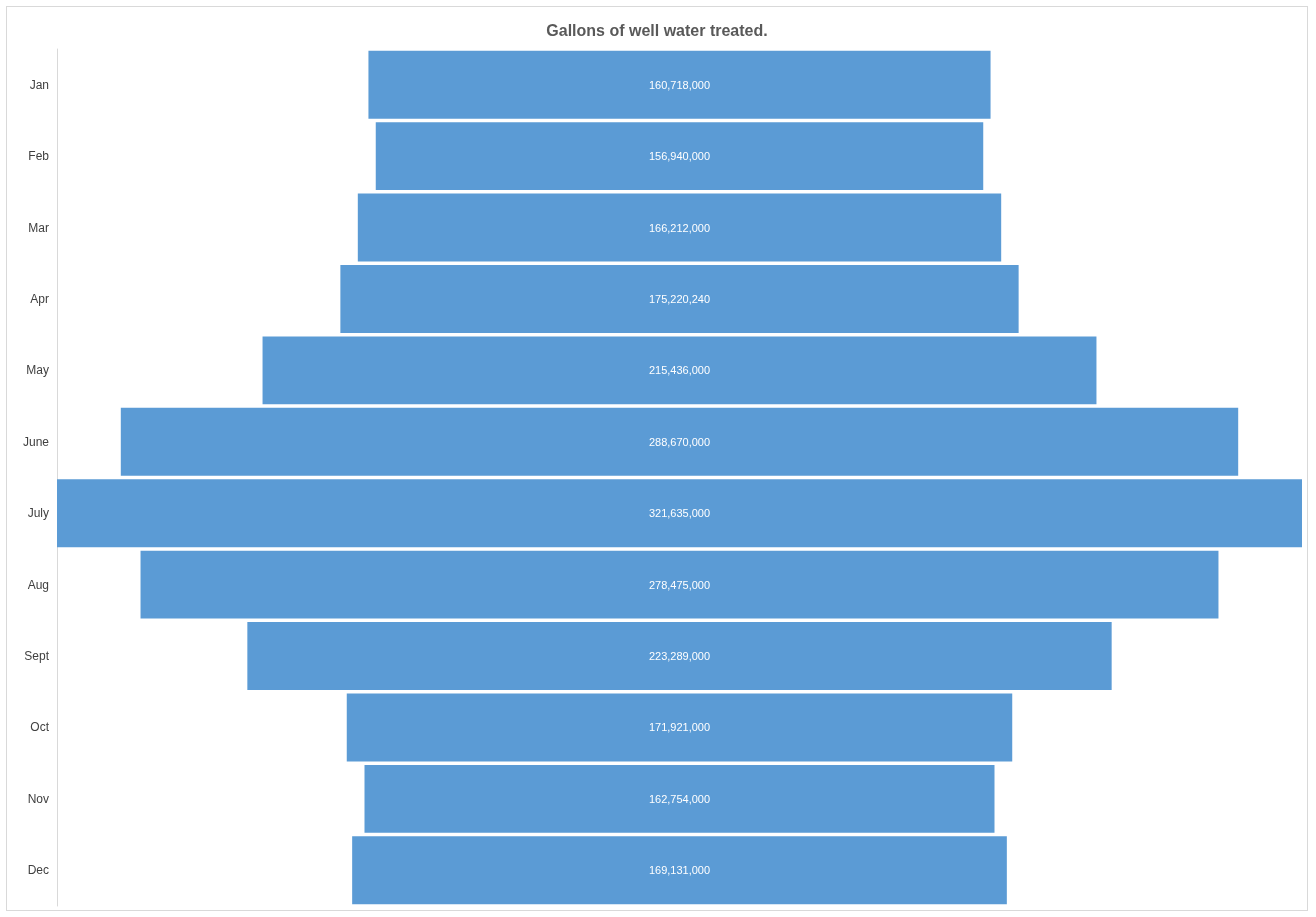 The width and height of the screenshot is (1316, 917). I want to click on category-label: Nov, so click(38, 798).